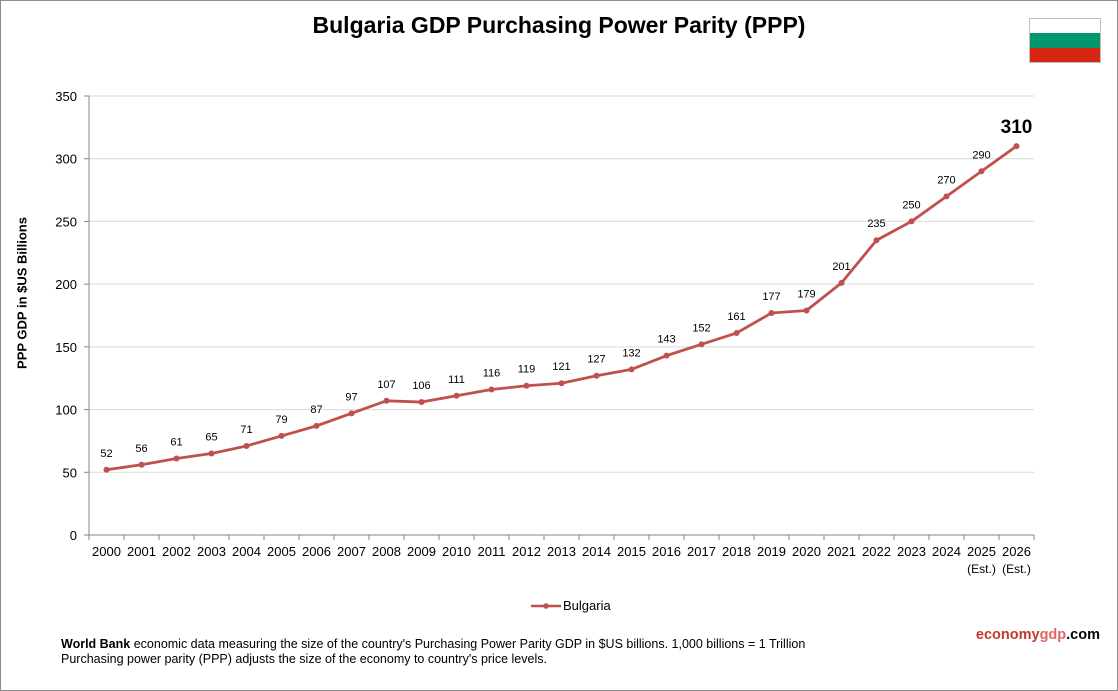  Describe the element at coordinates (736, 551) in the screenshot. I see `x-tick-label: 2018` at that location.